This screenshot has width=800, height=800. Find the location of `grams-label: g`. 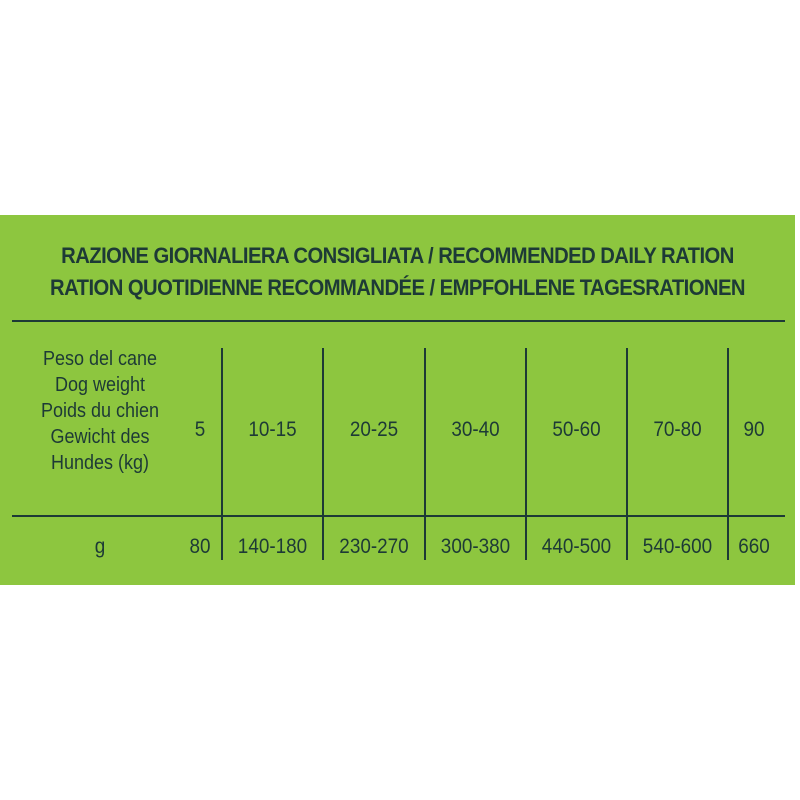

grams-label: g is located at coordinates (100, 546).